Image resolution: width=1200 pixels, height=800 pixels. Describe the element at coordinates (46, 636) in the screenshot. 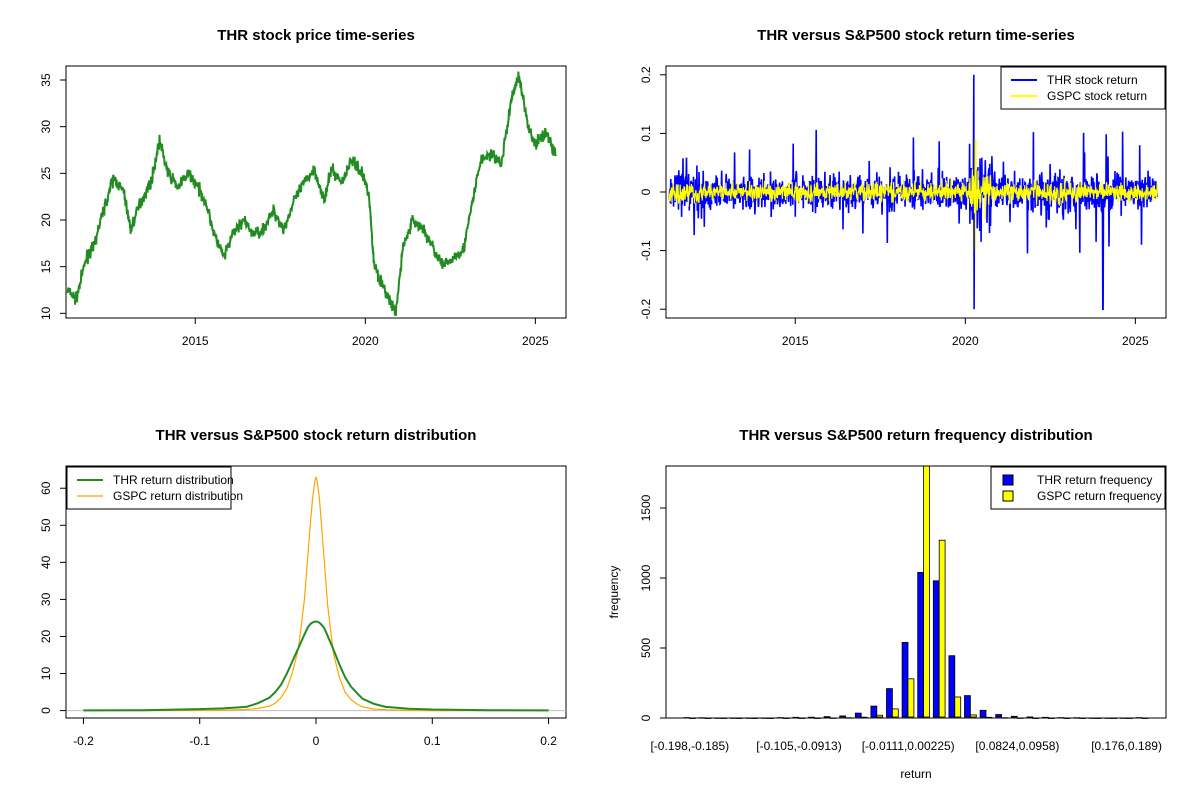

I see `y-tick-label-3-2: 20` at that location.